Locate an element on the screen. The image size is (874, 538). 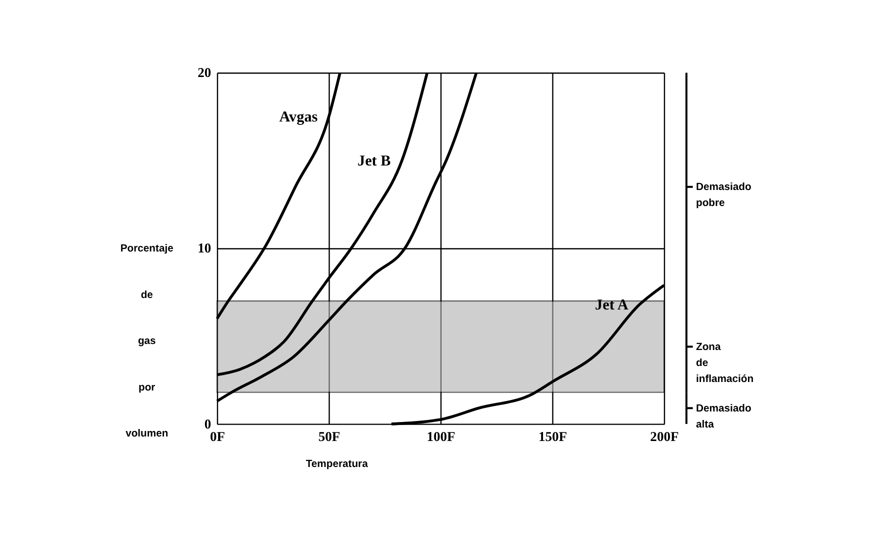
x-tick-label: 50F is located at coordinates (329, 436).